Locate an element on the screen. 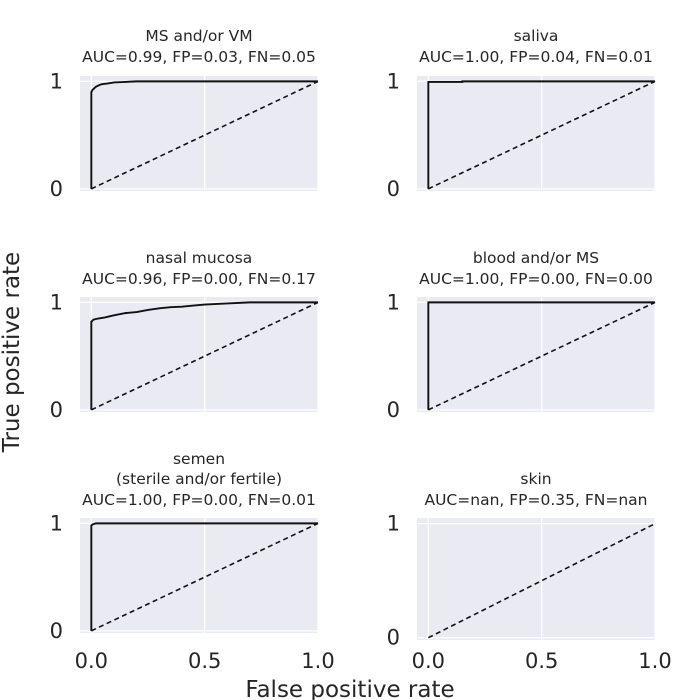 The image size is (700, 700). panel-title-line: AUC=nan, FP=0.35, FN=nan is located at coordinates (535, 500).